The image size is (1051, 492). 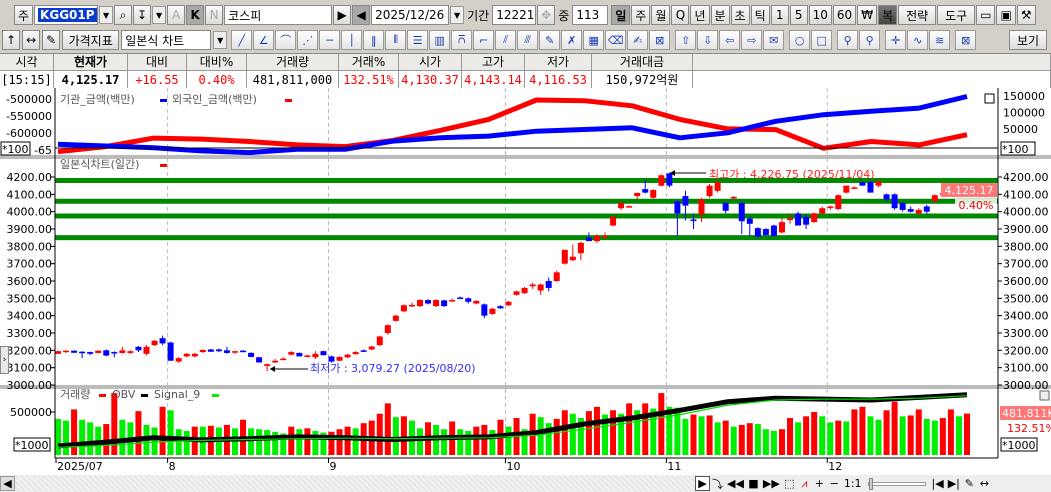 I want to click on sort-dropdown-icon: ▼, so click(x=159, y=15).